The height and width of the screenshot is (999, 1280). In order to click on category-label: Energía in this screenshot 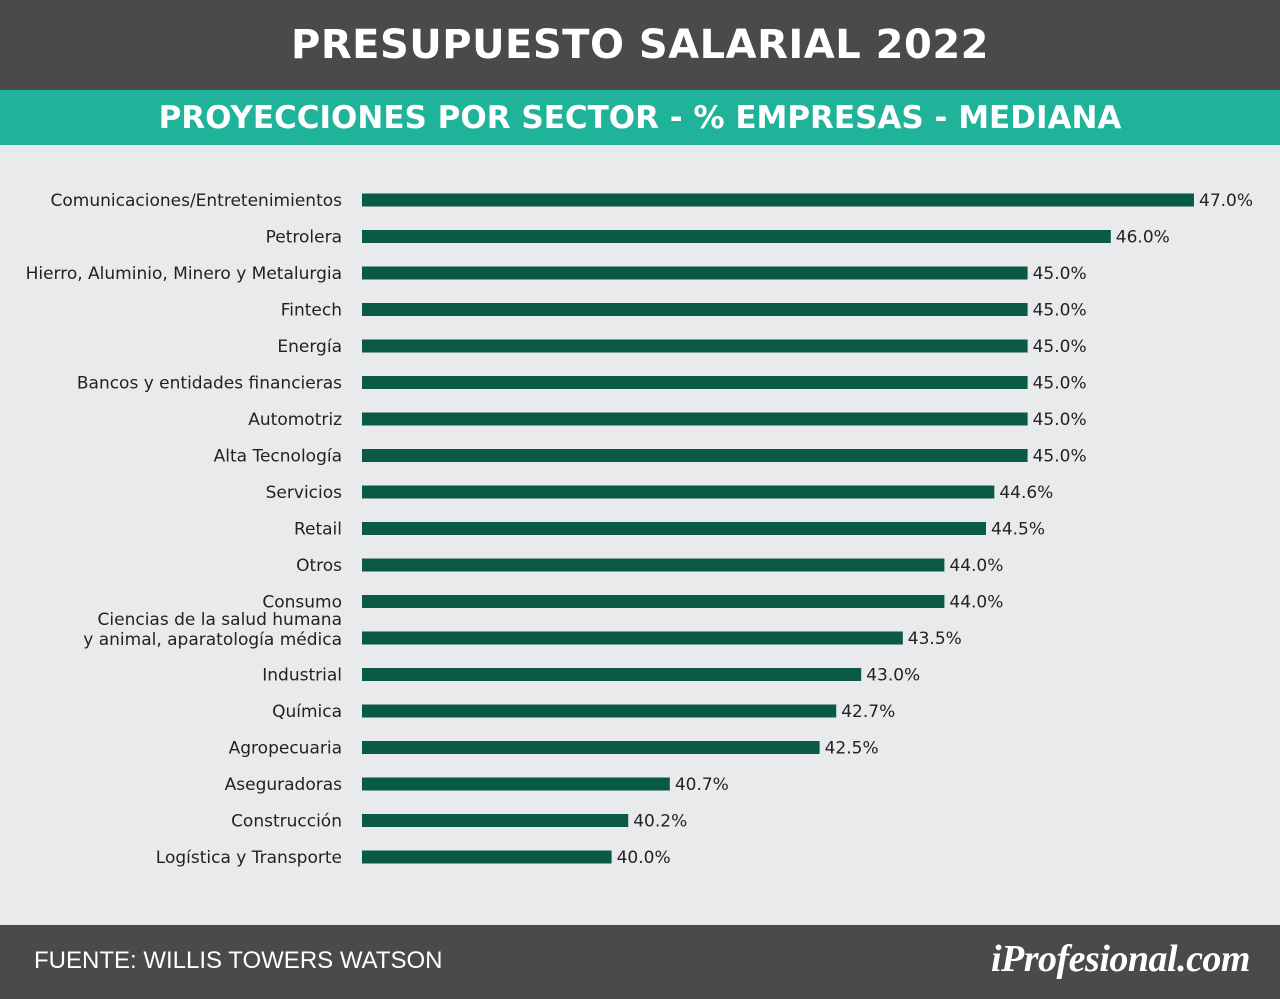, I will do `click(309, 347)`.